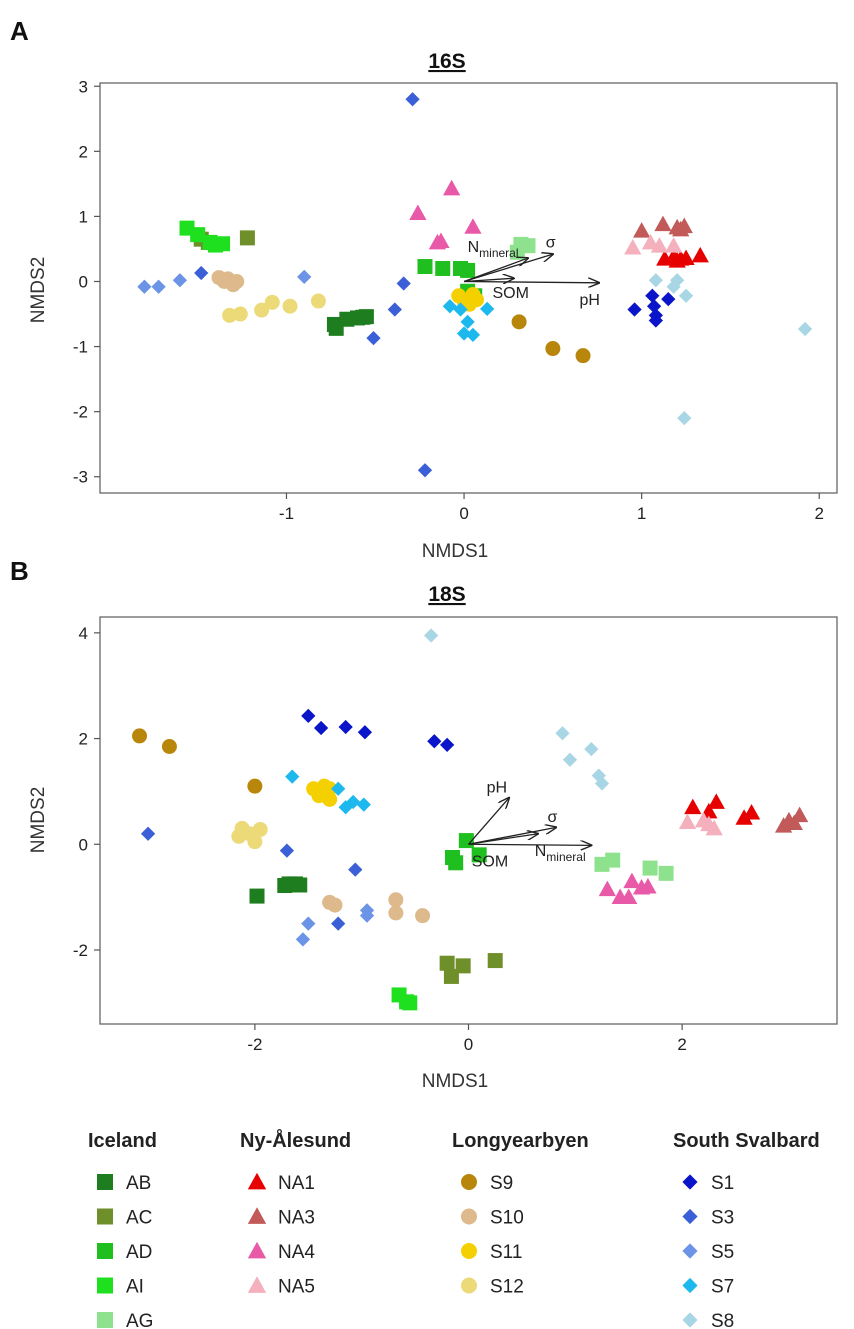 The width and height of the screenshot is (854, 1329). What do you see at coordinates (746, 1141) in the screenshot?
I see `legend-group-title: South Svalbard` at bounding box center [746, 1141].